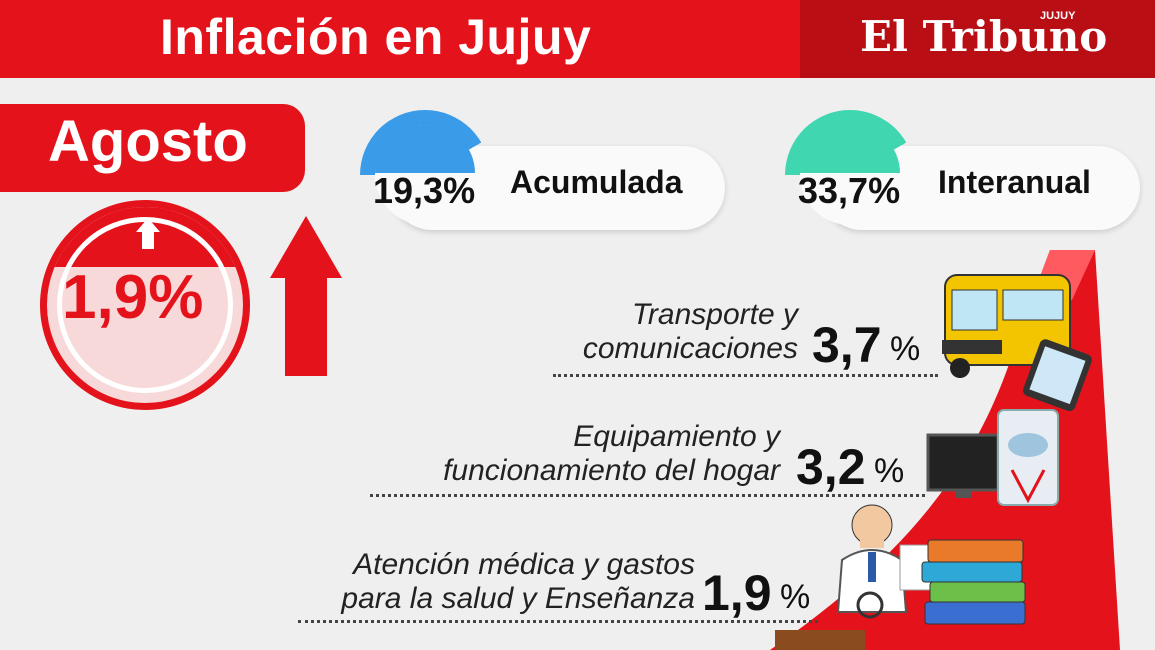 The width and height of the screenshot is (1155, 650). I want to click on category-value-transport: 3,7, so click(847, 345).